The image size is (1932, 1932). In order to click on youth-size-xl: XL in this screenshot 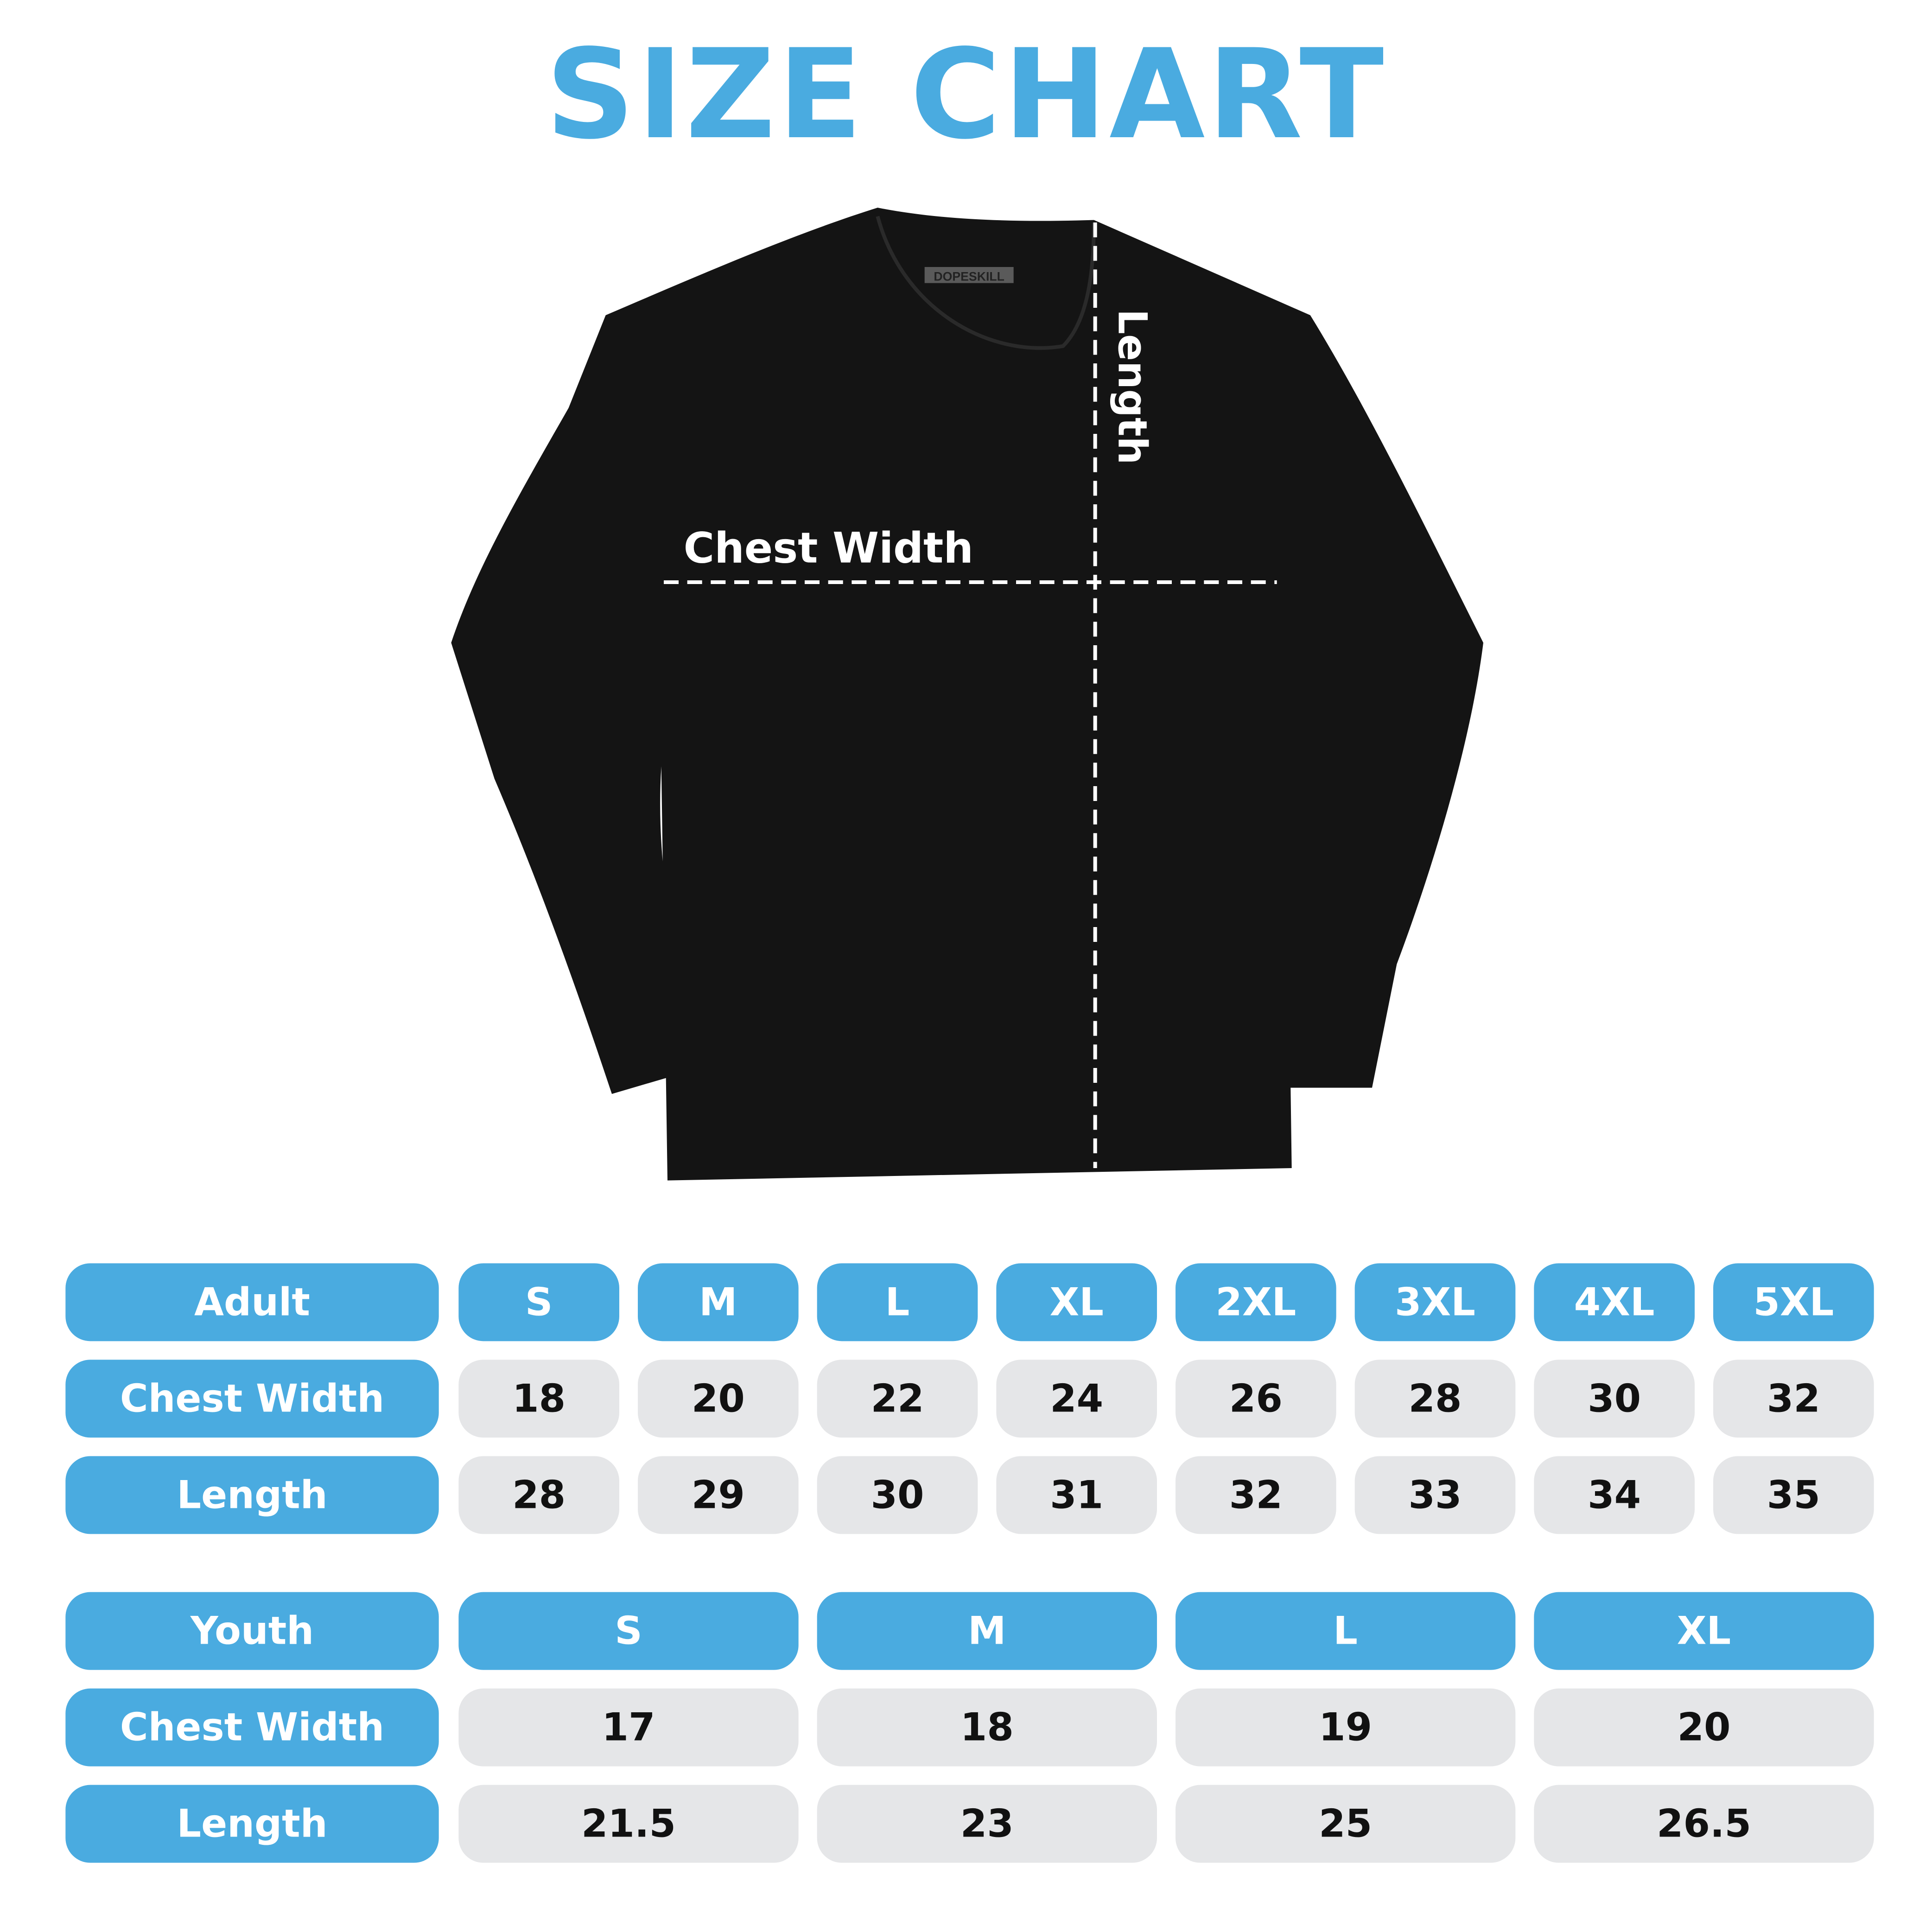, I will do `click(1704, 1631)`.